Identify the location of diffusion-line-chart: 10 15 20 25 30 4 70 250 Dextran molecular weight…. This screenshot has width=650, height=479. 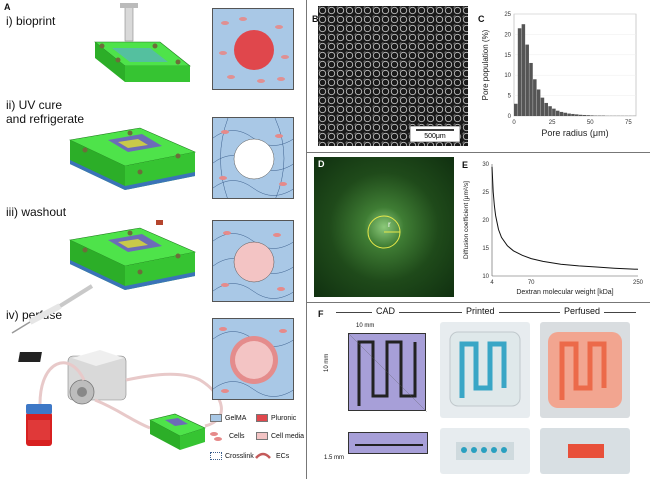
(553, 229).